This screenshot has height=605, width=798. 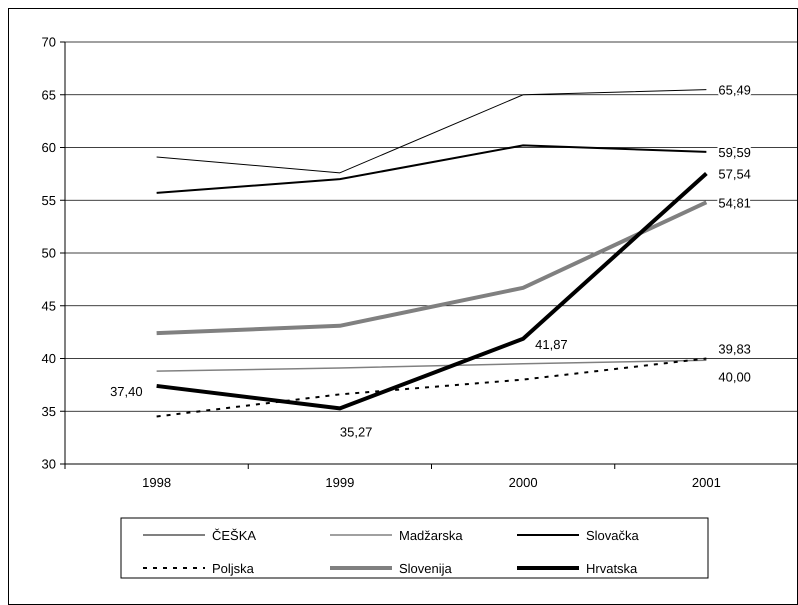 What do you see at coordinates (49, 200) in the screenshot?
I see `y-tick-label: 55` at bounding box center [49, 200].